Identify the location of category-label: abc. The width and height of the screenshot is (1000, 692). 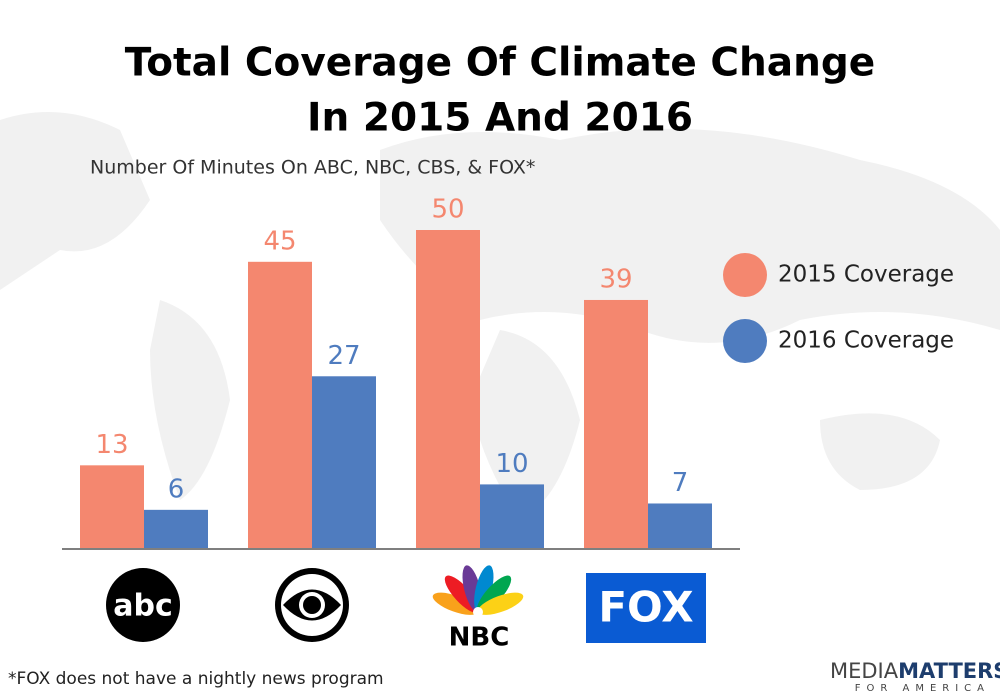
(143, 606).